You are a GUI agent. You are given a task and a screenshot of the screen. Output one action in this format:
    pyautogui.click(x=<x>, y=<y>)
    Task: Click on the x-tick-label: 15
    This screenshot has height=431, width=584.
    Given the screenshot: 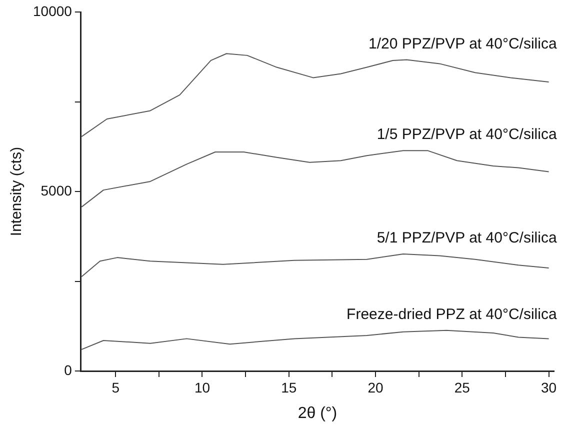 What is the action you would take?
    pyautogui.click(x=289, y=387)
    